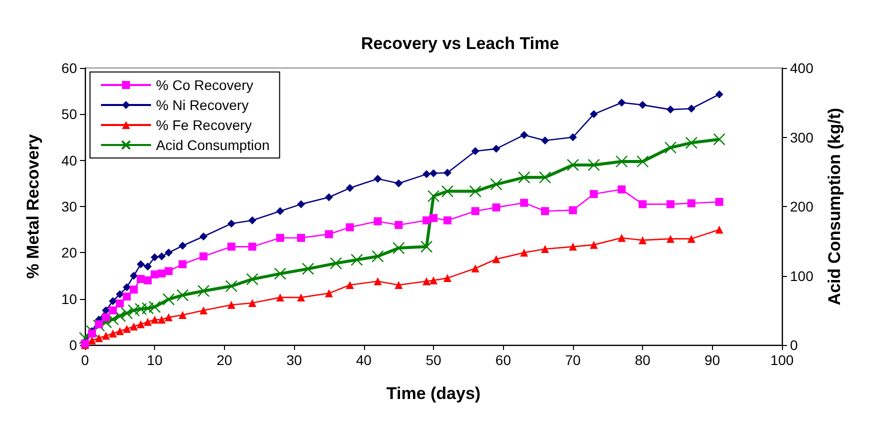 Image resolution: width=888 pixels, height=421 pixels. I want to click on x-tick-label: 100, so click(782, 360).